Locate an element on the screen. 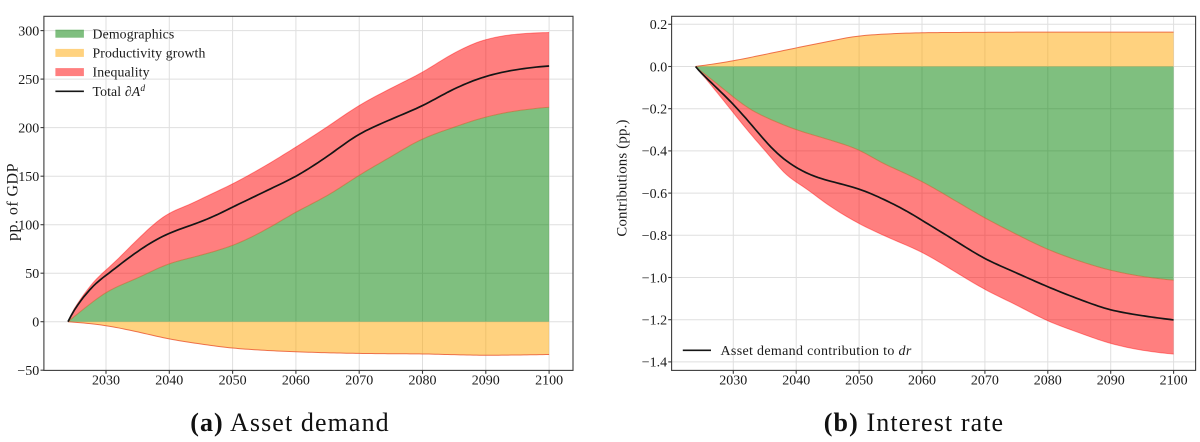 The image size is (1200, 442). svg-text: −0.8 is located at coordinates (654, 236).